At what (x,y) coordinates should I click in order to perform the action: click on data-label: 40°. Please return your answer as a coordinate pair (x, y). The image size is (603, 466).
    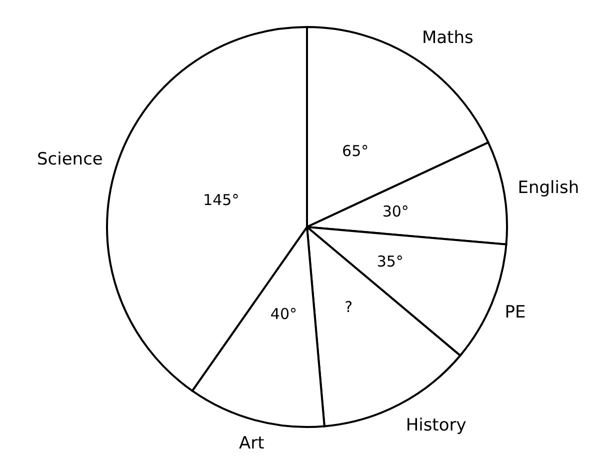
    Looking at the image, I should click on (284, 313).